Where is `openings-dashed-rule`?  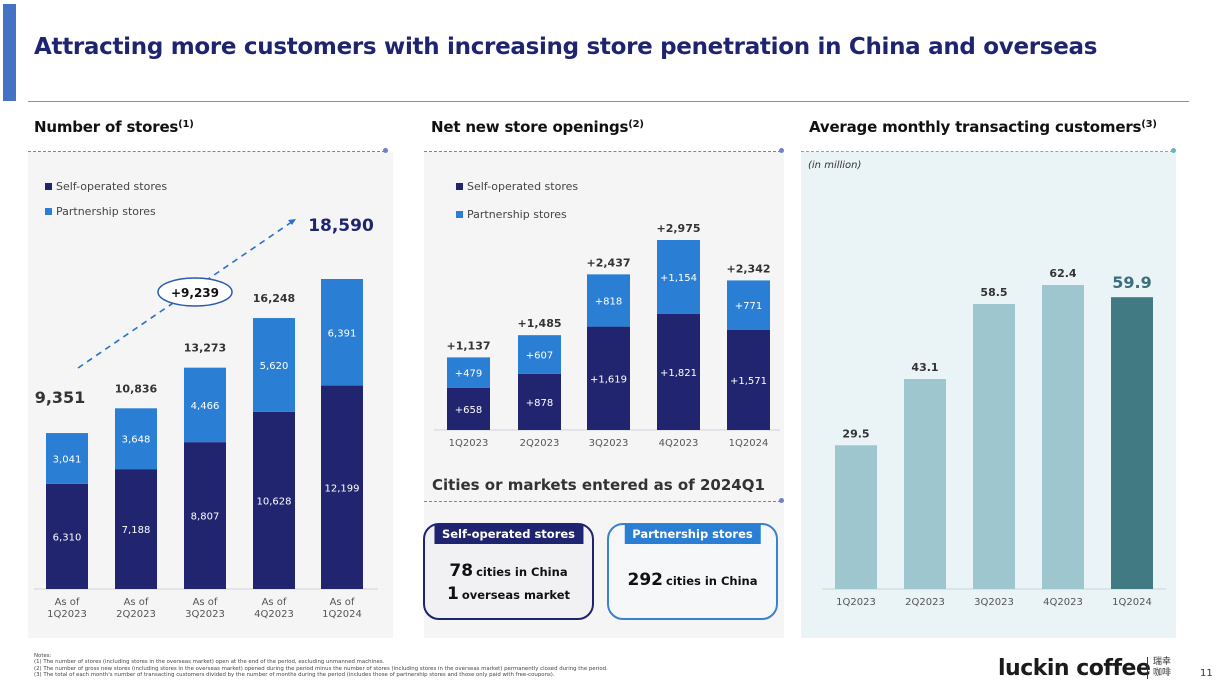 openings-dashed-rule is located at coordinates (604, 150).